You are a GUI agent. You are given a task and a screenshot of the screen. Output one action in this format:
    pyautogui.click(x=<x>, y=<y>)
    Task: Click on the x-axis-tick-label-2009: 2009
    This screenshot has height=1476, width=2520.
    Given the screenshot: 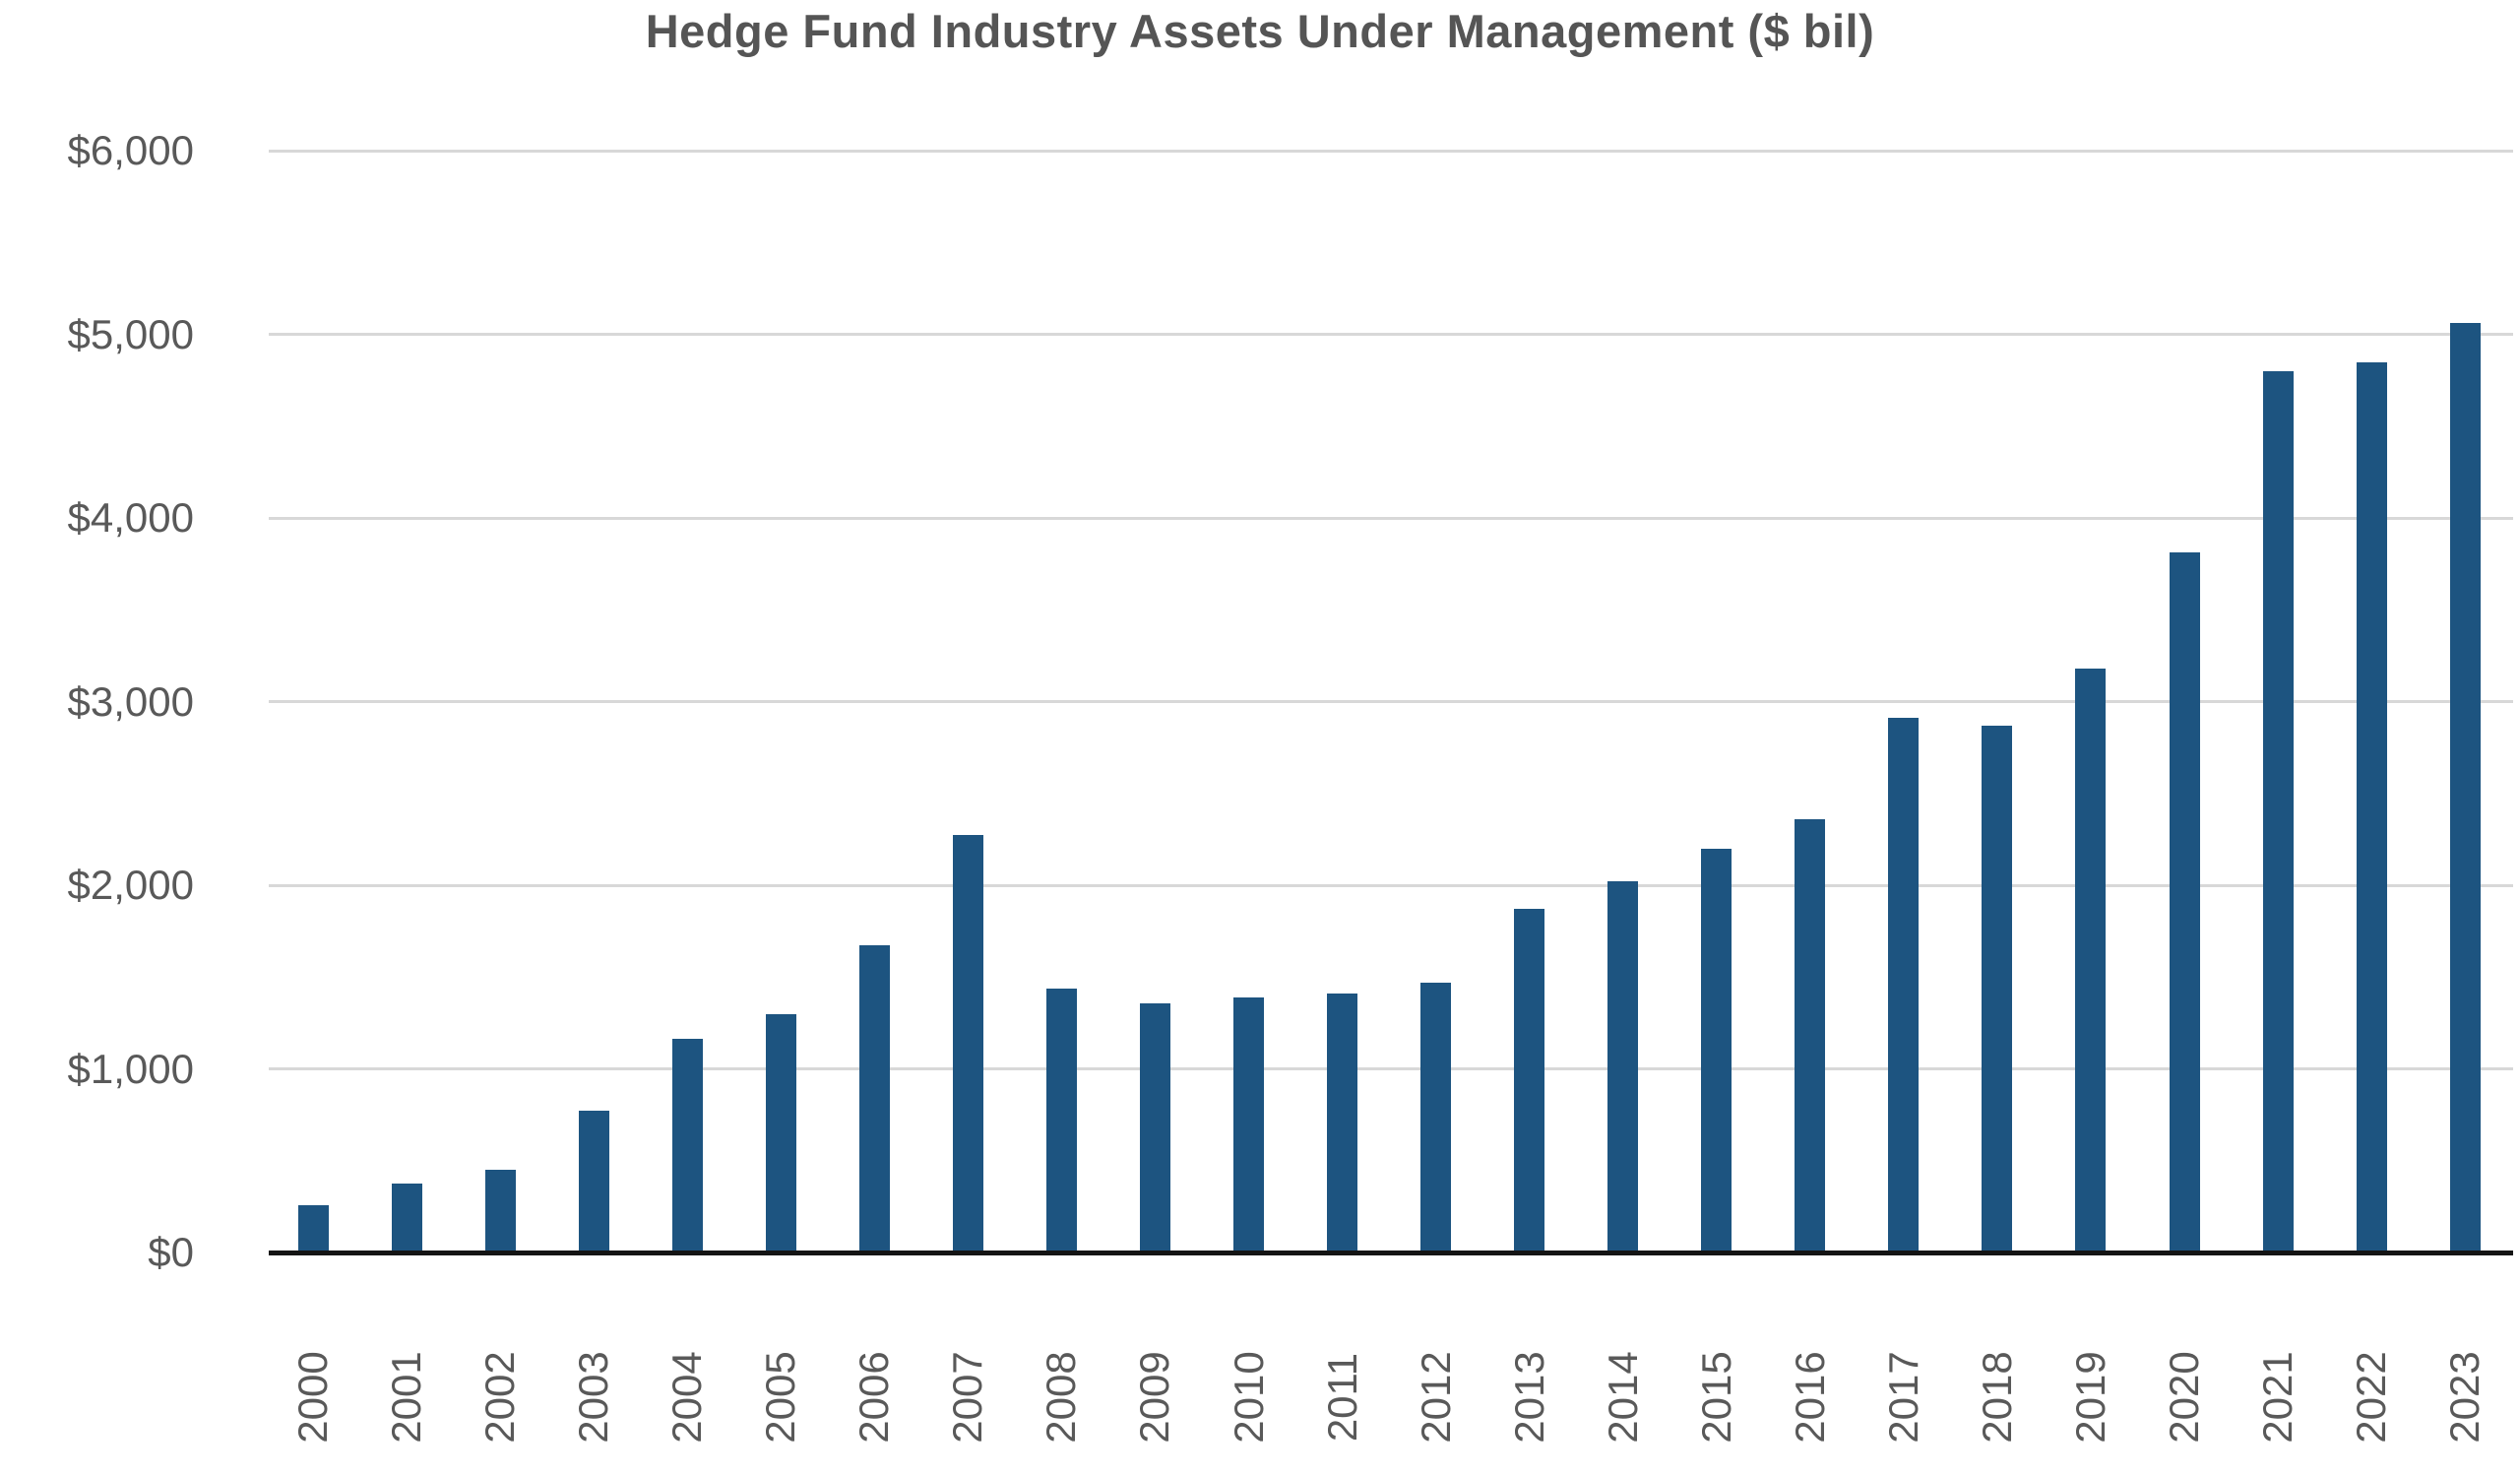 What is the action you would take?
    pyautogui.click(x=1154, y=1397)
    